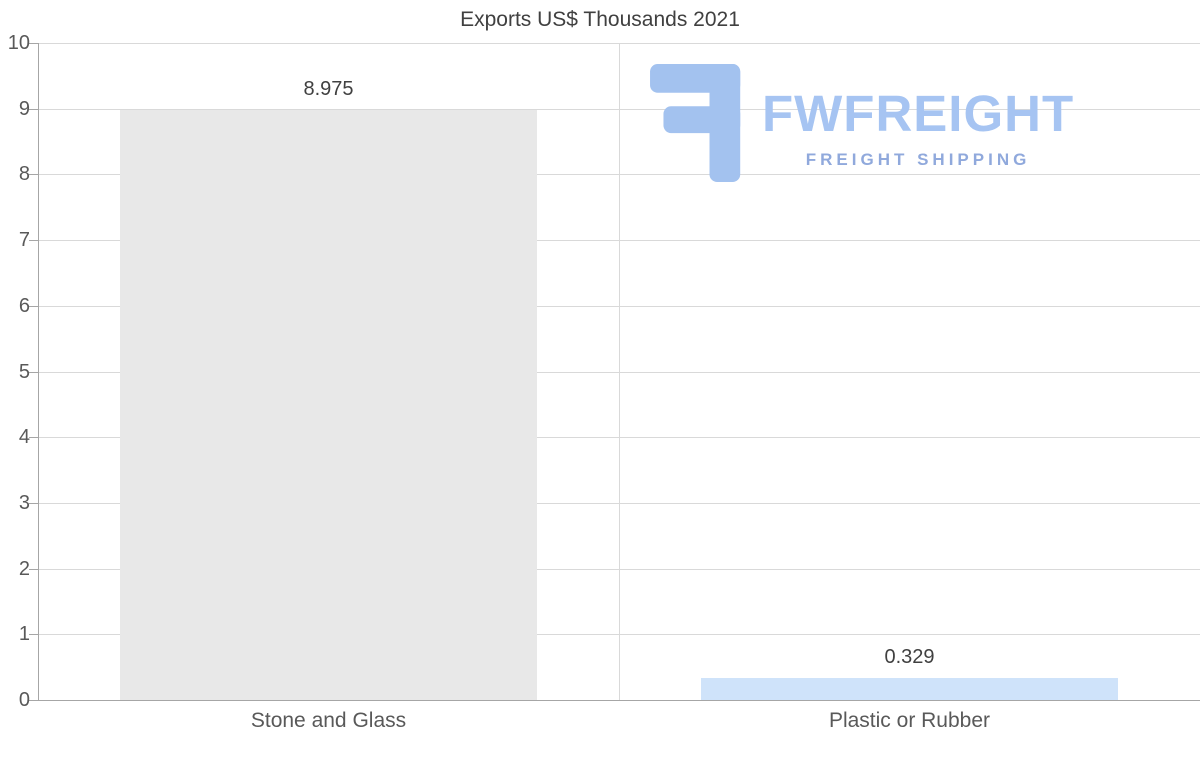 This screenshot has width=1200, height=763. Describe the element at coordinates (909, 657) in the screenshot. I see `bar-value-label: 0.329` at that location.